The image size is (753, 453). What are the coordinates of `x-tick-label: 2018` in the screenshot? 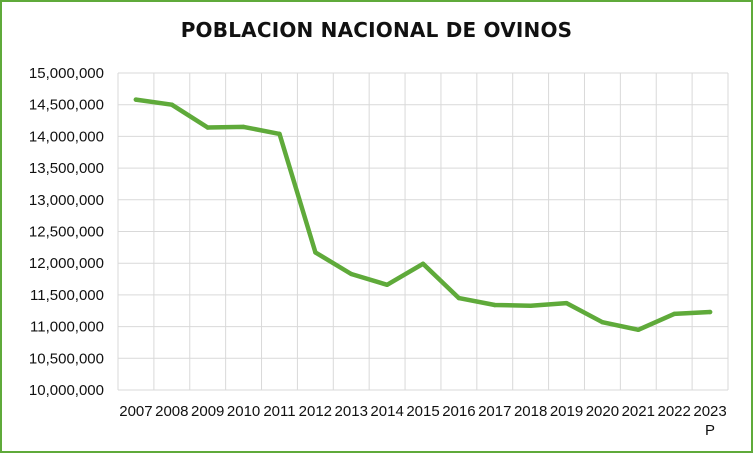 It's located at (530, 411).